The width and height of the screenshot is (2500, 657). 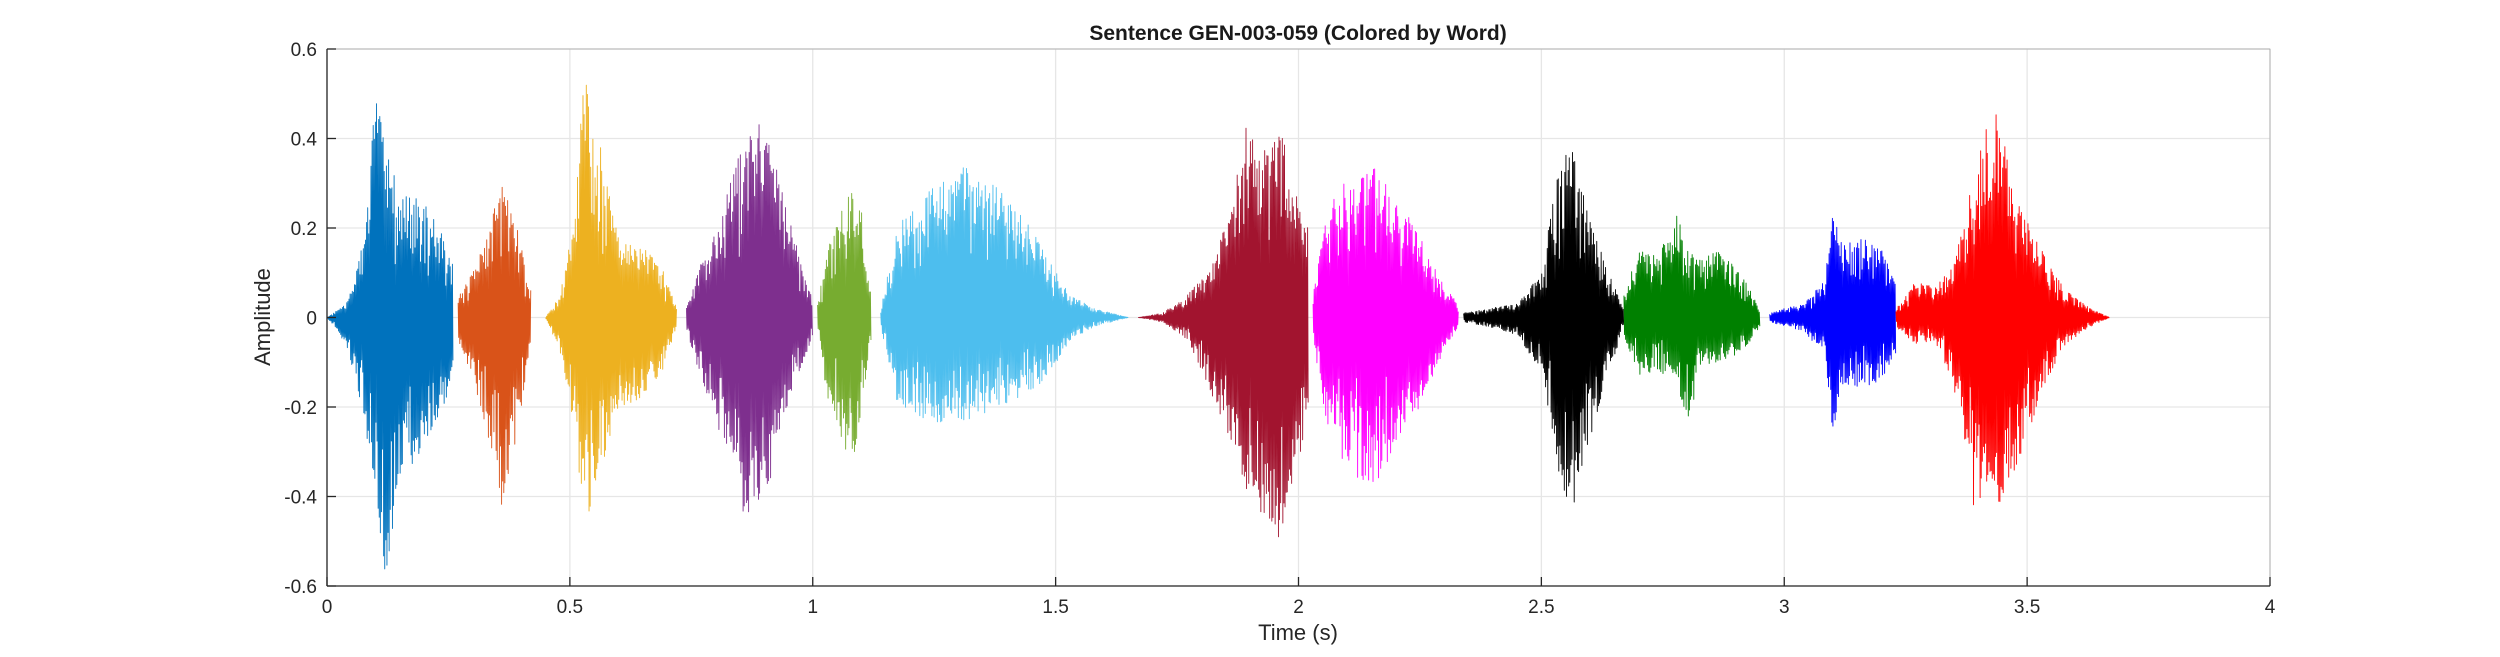 What do you see at coordinates (1541, 607) in the screenshot?
I see `x-tick-label: 2.5` at bounding box center [1541, 607].